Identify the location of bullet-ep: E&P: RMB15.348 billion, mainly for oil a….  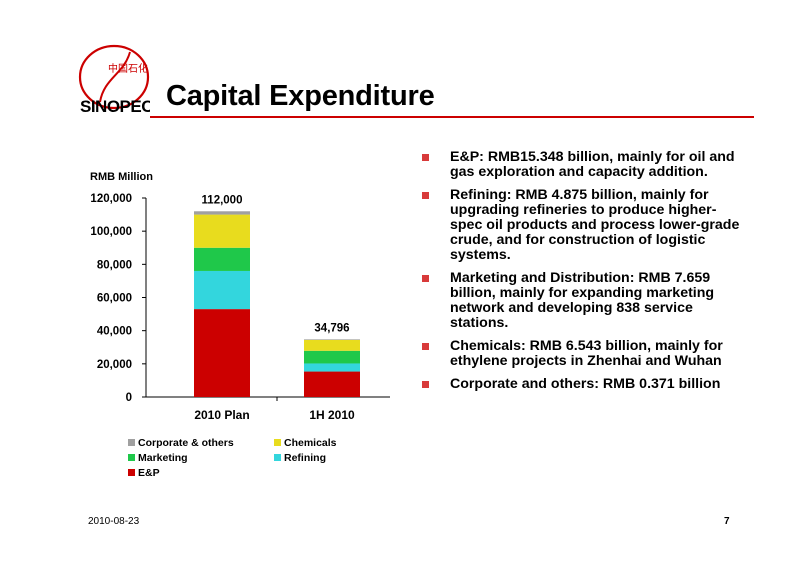
(582, 165).